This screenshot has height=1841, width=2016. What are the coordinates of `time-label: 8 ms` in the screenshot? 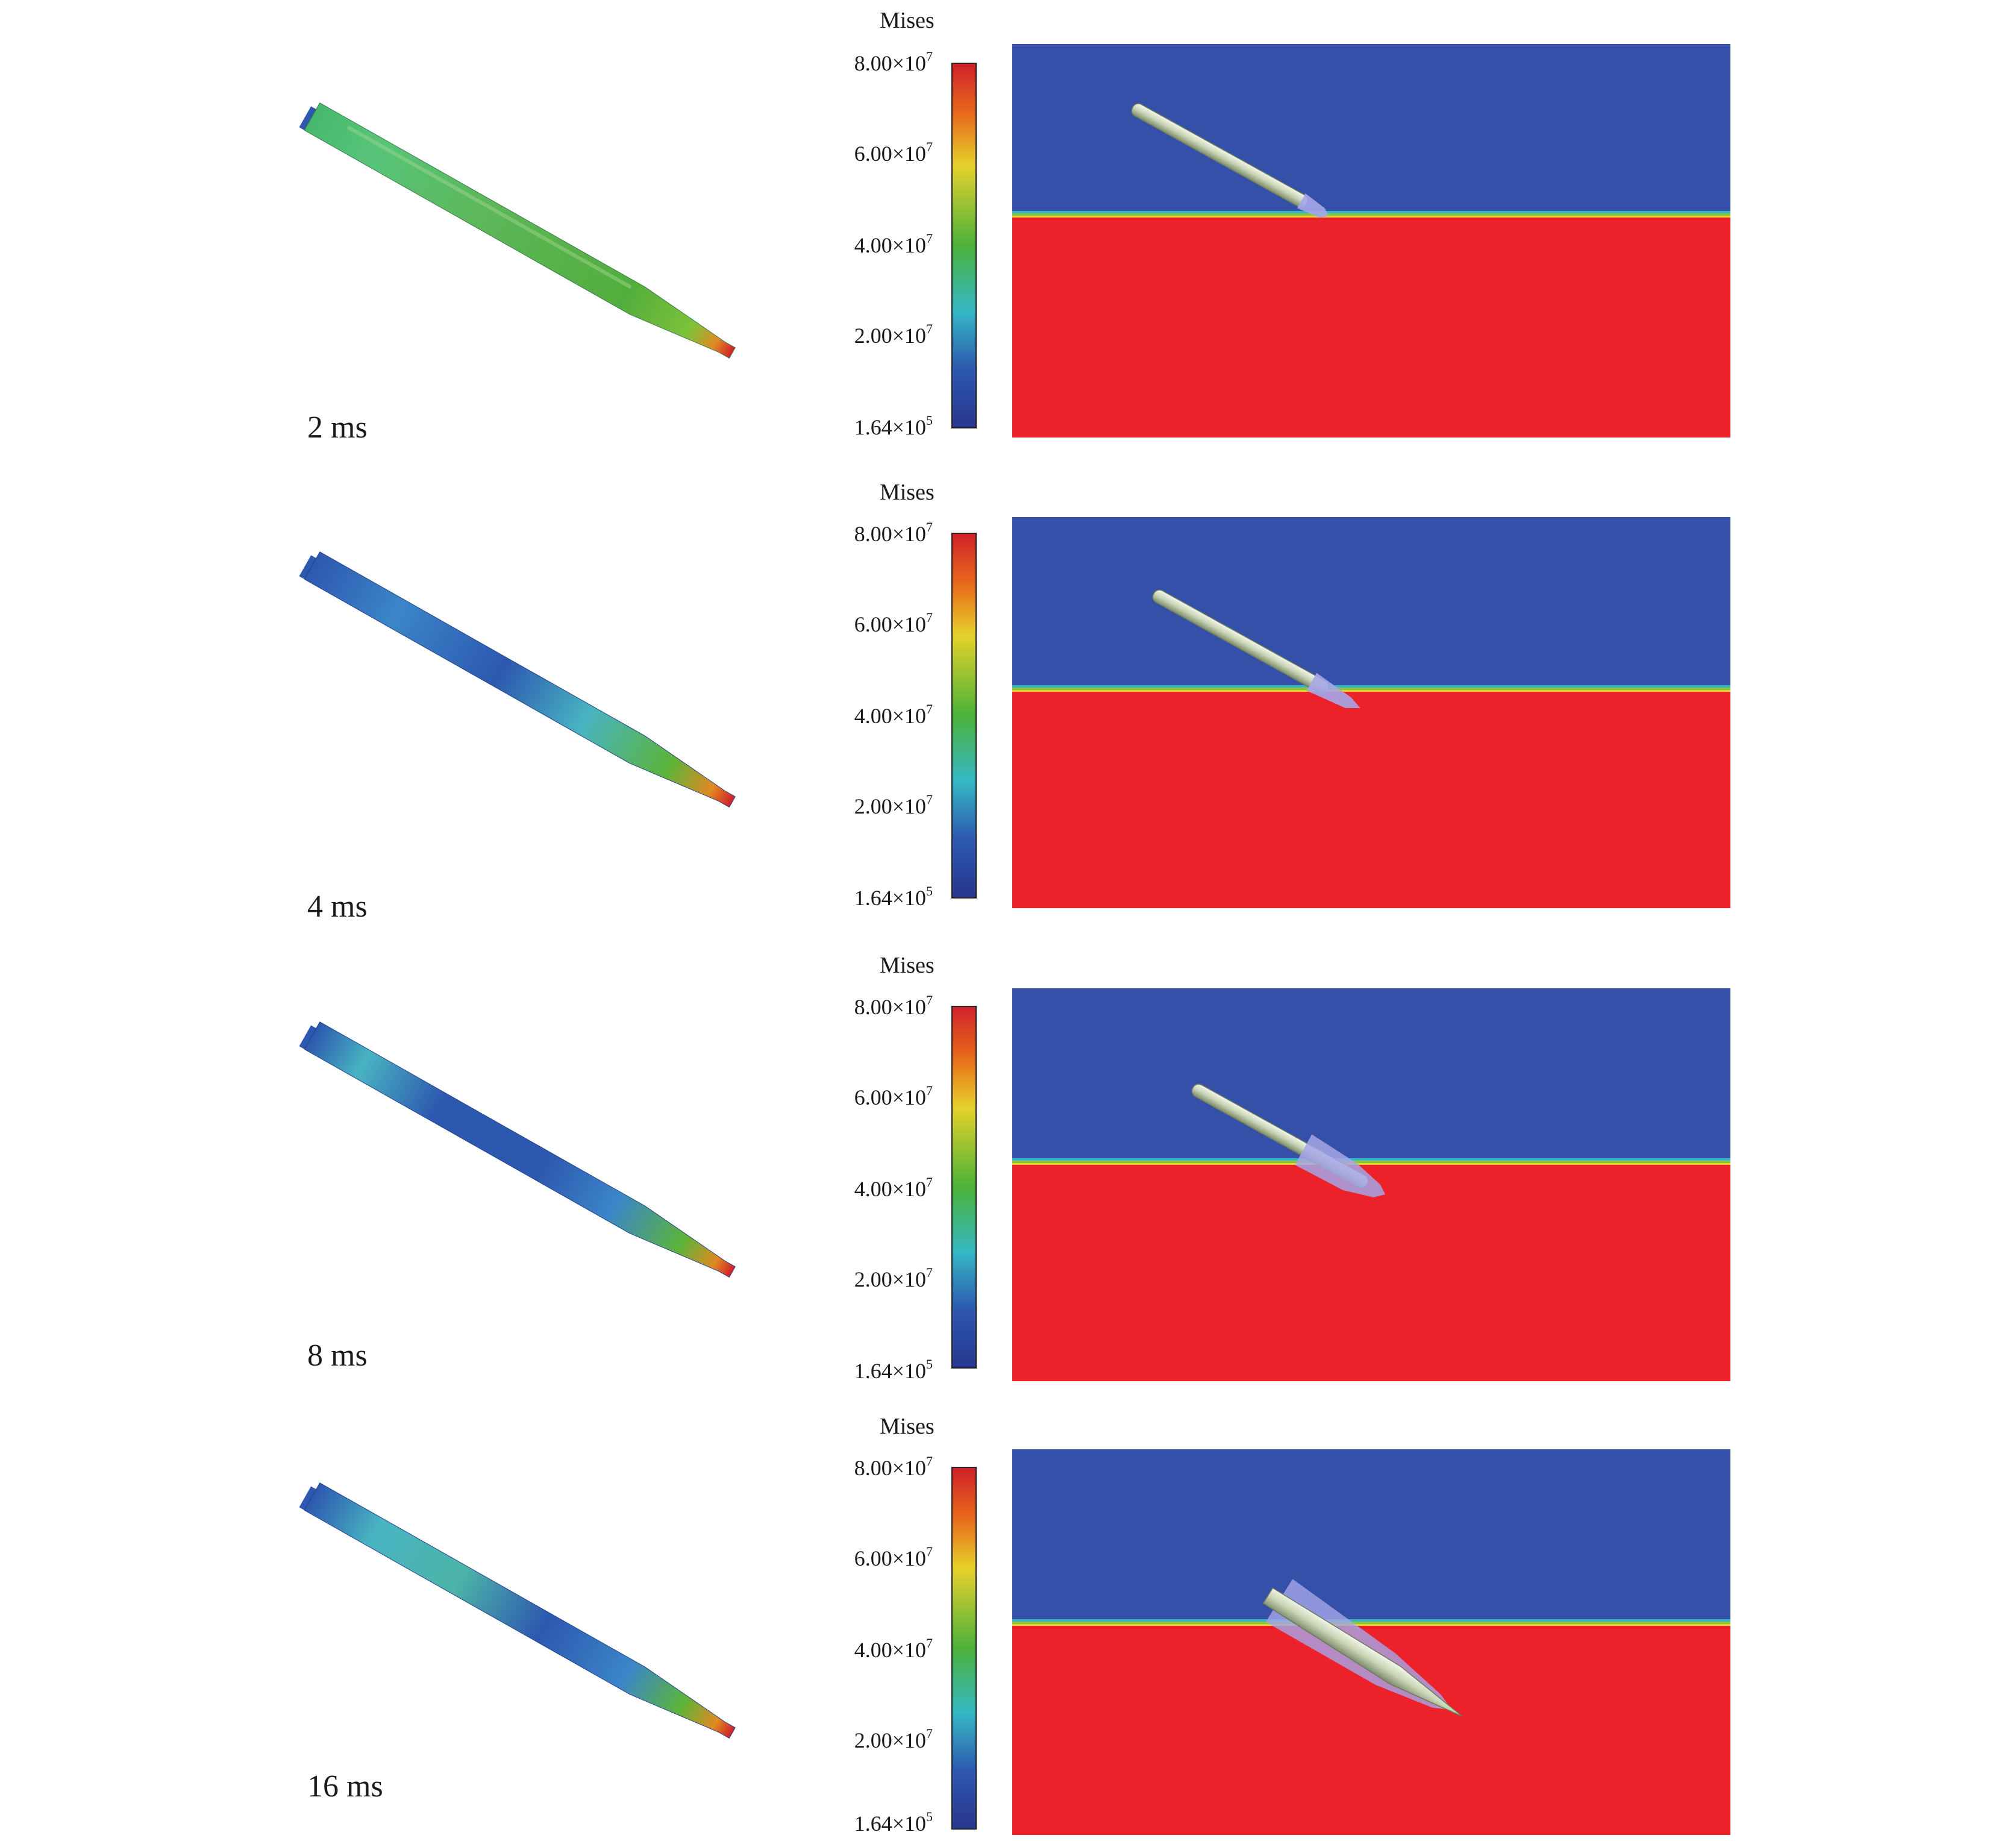 It's located at (337, 1355).